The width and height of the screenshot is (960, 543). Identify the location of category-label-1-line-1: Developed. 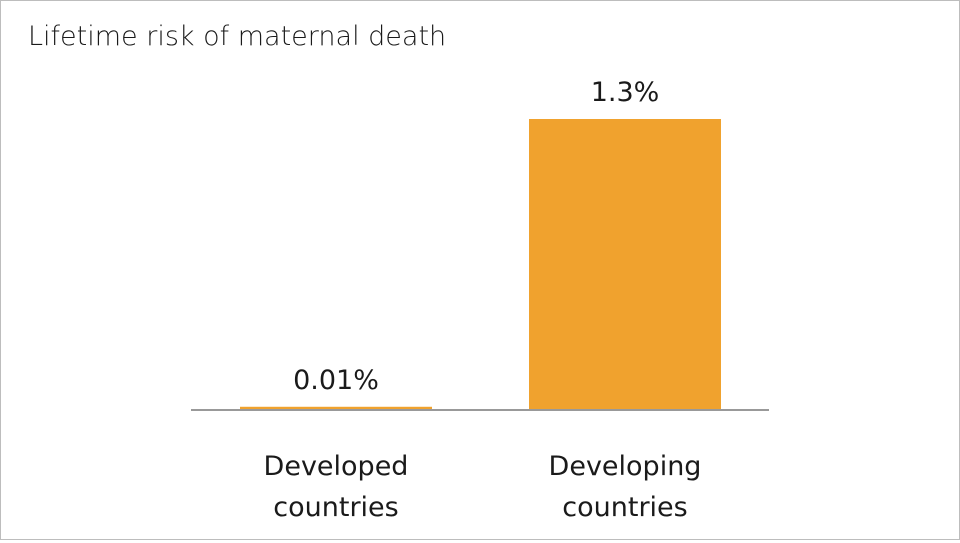
(336, 466).